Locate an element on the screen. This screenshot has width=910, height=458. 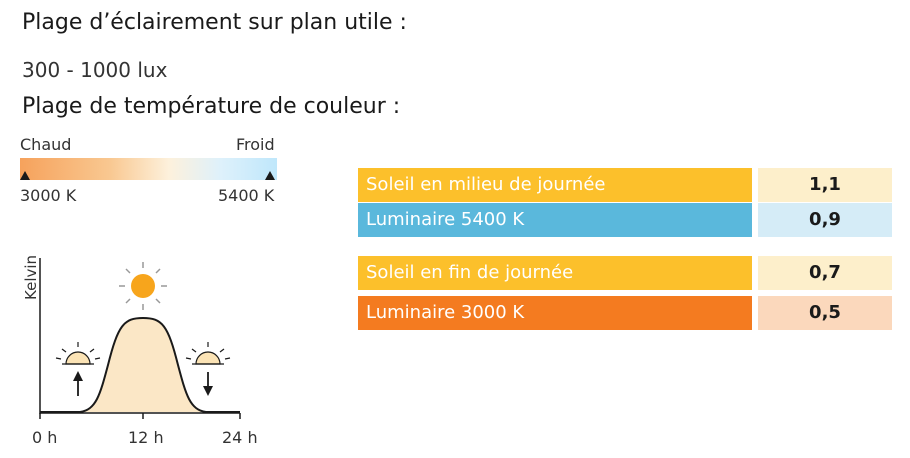
row-label: Luminaire 3000 K is located at coordinates (555, 313).